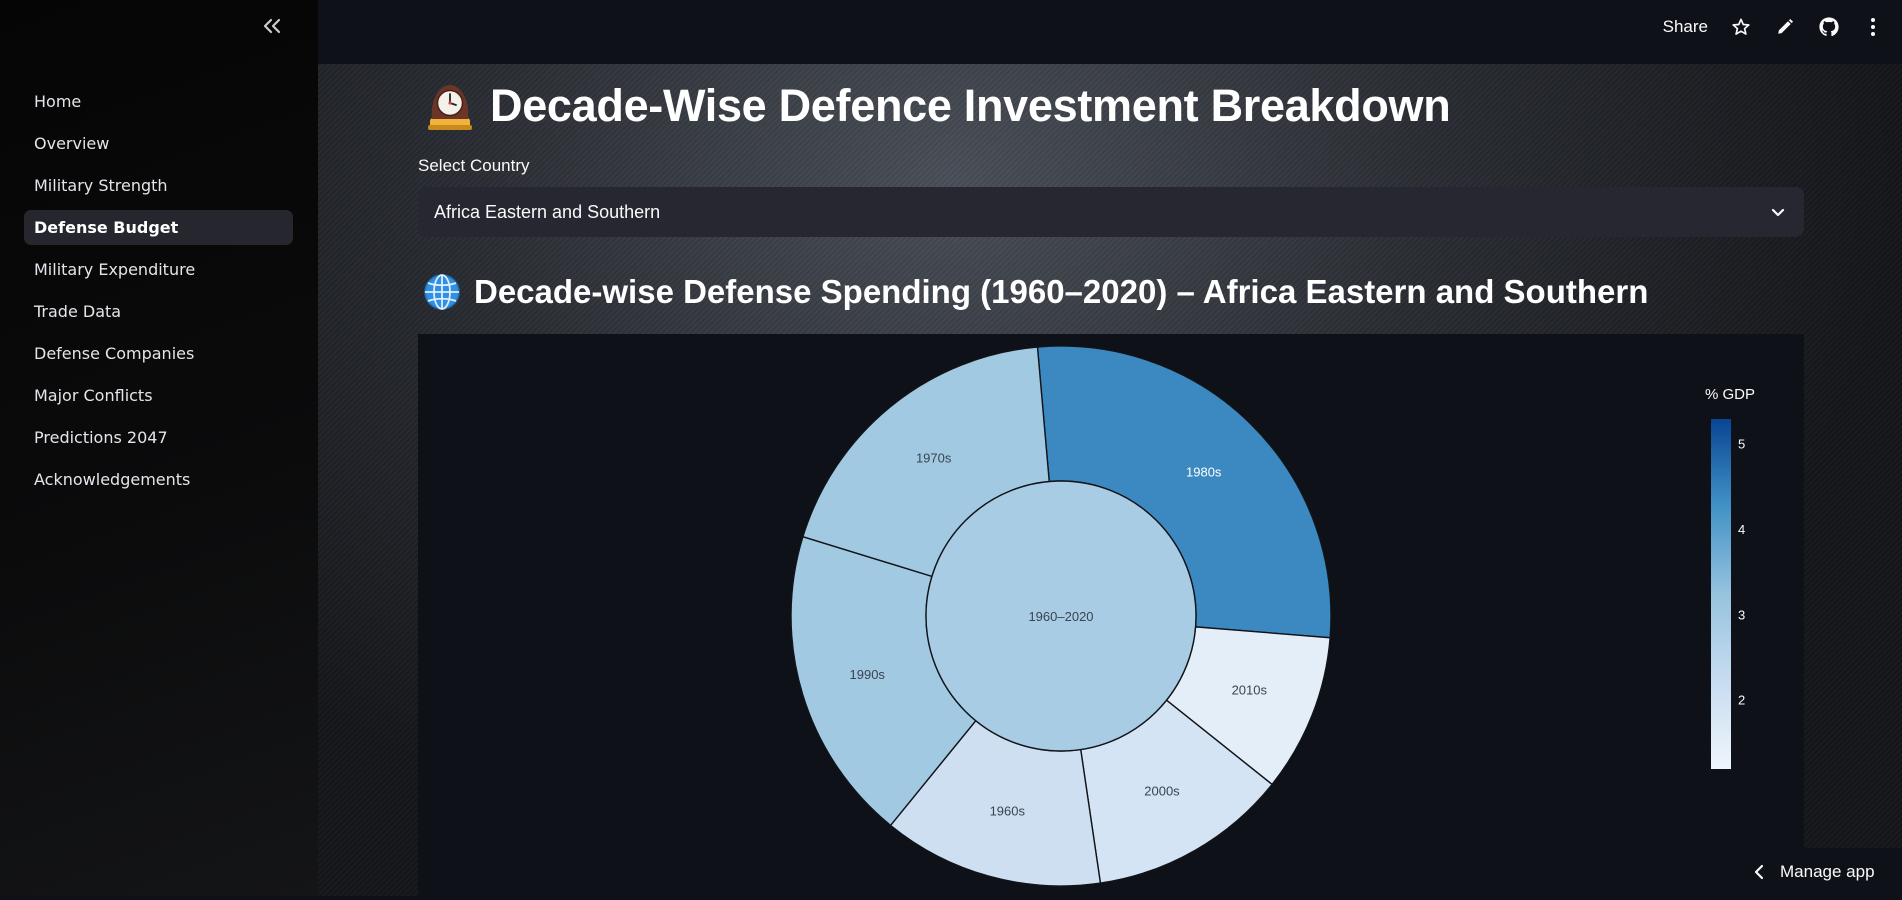 The height and width of the screenshot is (900, 1902). What do you see at coordinates (78, 311) in the screenshot?
I see `sidebar-item-trade-data: Trade Data` at bounding box center [78, 311].